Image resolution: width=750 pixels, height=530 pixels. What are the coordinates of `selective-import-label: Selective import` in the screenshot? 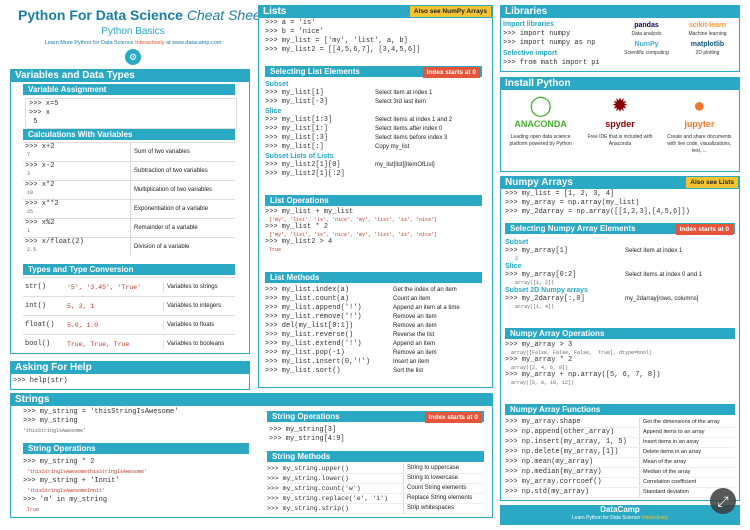 It's located at (530, 53).